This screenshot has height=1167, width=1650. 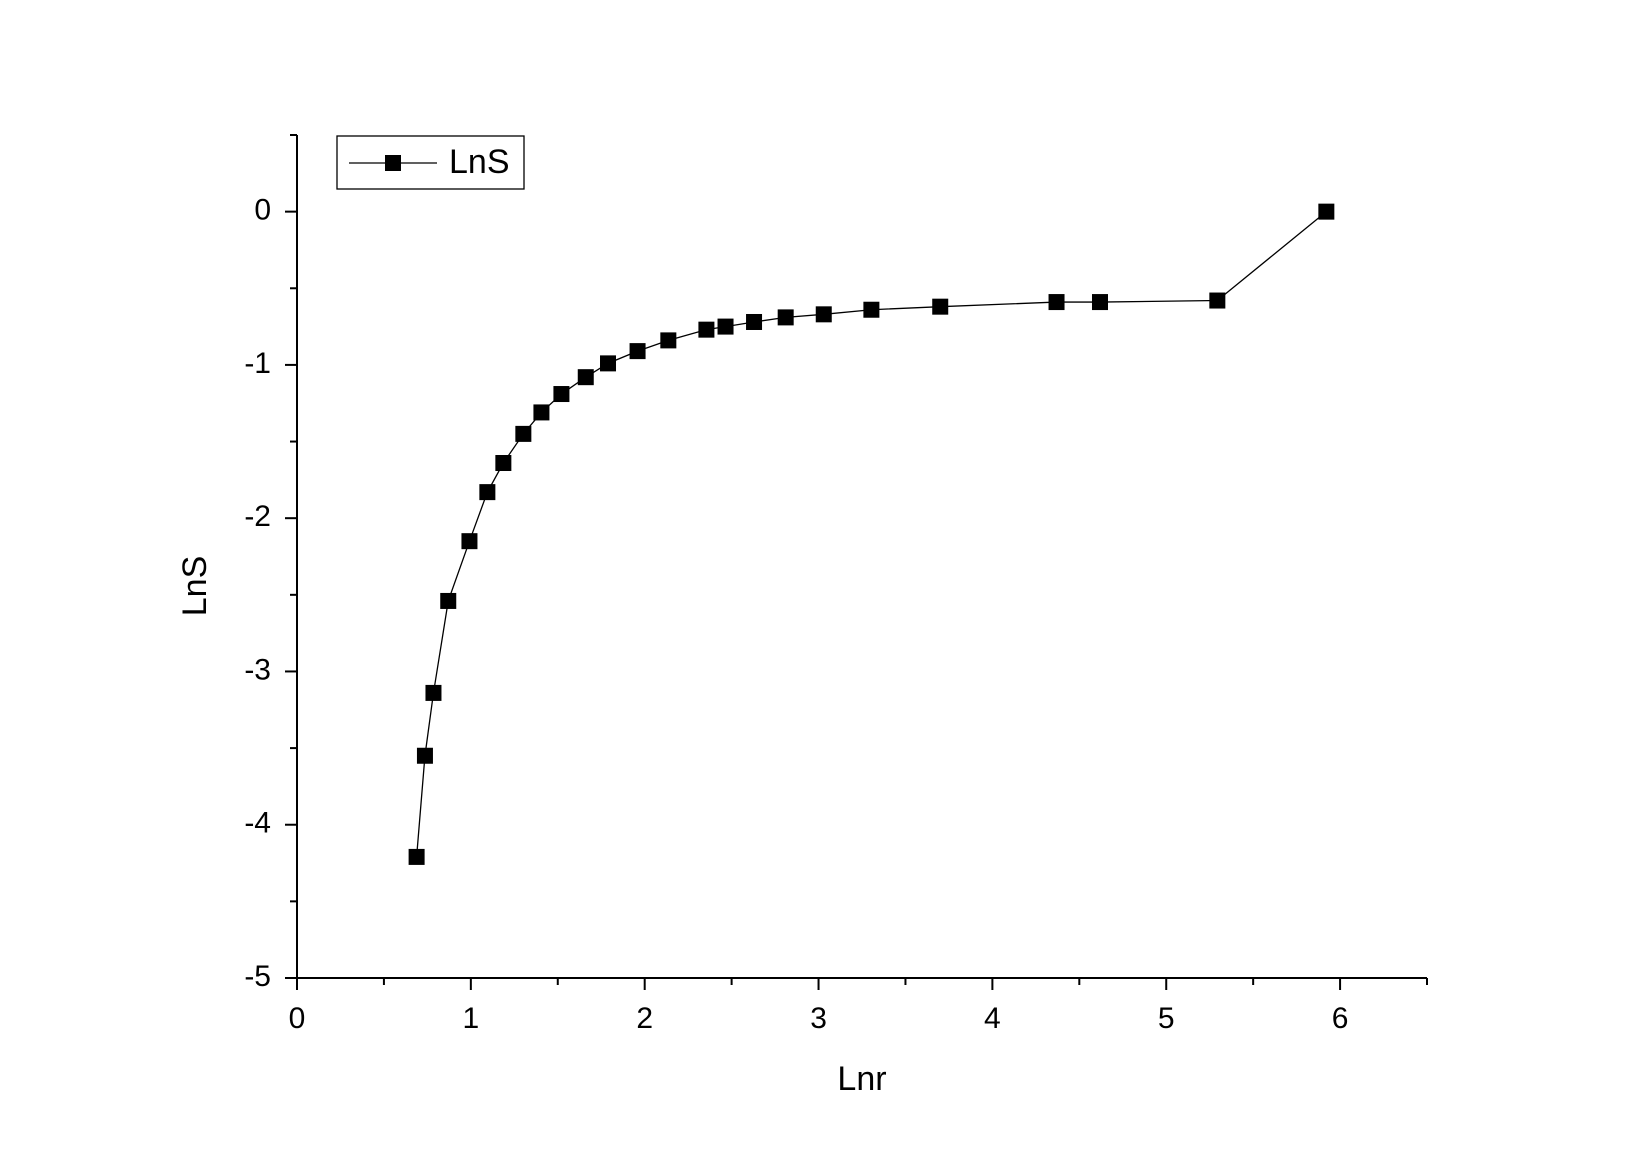 I want to click on y-tick-label: -2, so click(x=257, y=516).